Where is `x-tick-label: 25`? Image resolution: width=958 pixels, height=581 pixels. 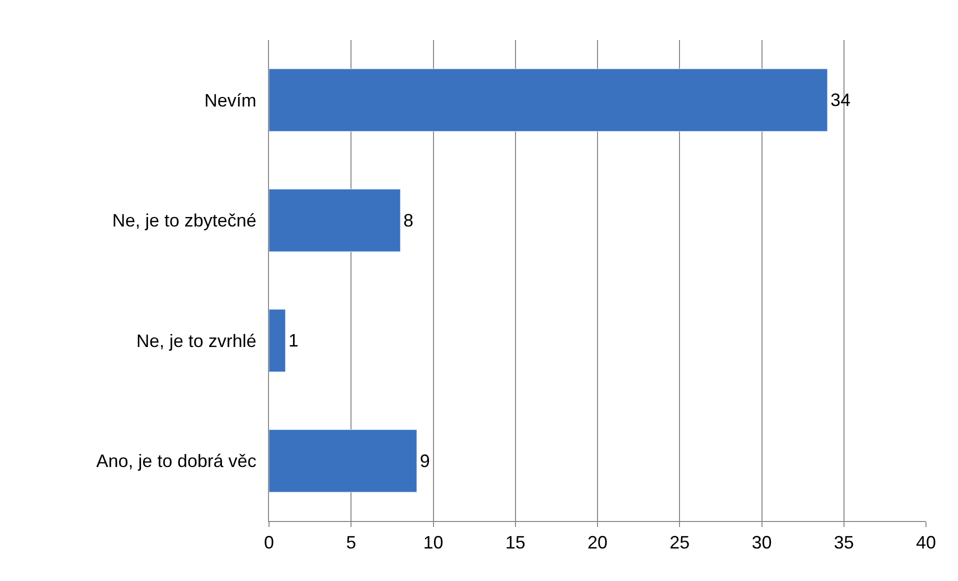 x-tick-label: 25 is located at coordinates (680, 542).